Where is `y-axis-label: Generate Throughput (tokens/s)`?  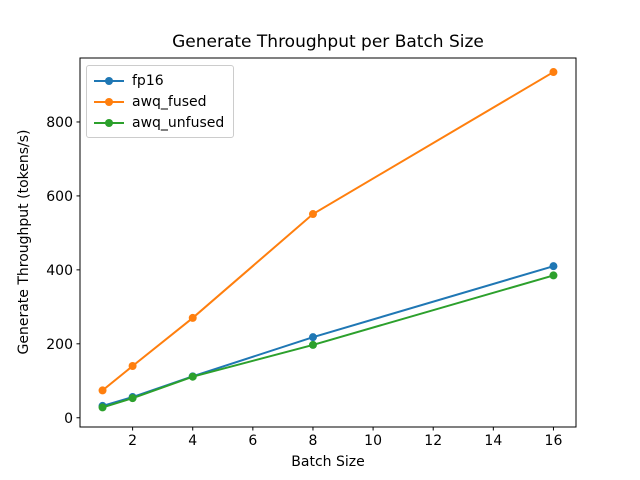
y-axis-label: Generate Throughput (tokens/s) is located at coordinates (24, 242).